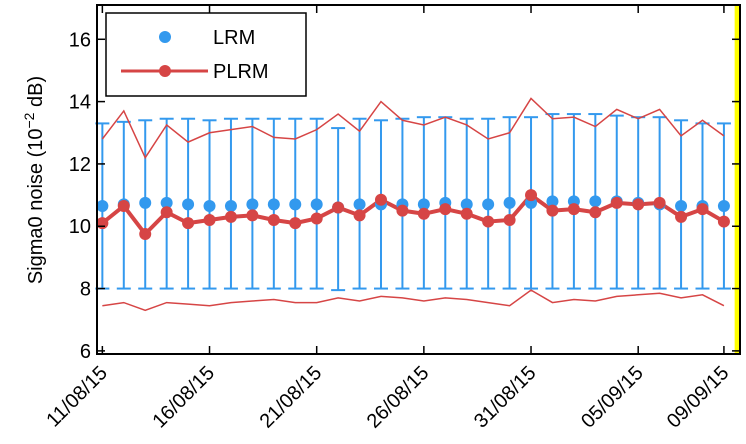 The width and height of the screenshot is (746, 444). Describe the element at coordinates (612, 397) in the screenshot. I see `x-tick-label: 05/09/15` at that location.